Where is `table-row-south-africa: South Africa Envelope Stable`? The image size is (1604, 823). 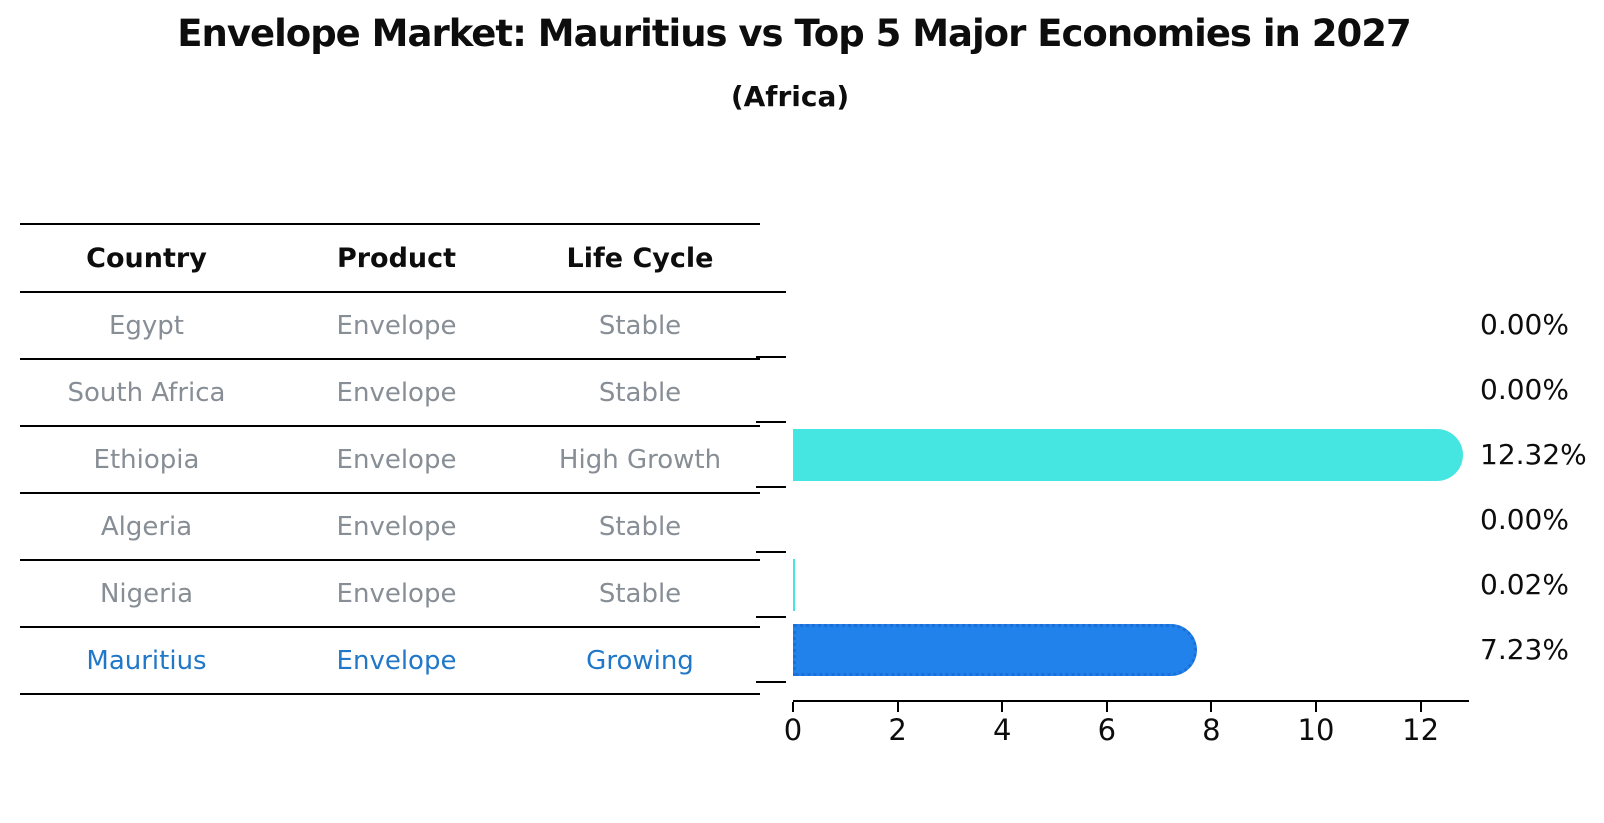
table-row-south-africa: South Africa Envelope Stable is located at coordinates (390, 391).